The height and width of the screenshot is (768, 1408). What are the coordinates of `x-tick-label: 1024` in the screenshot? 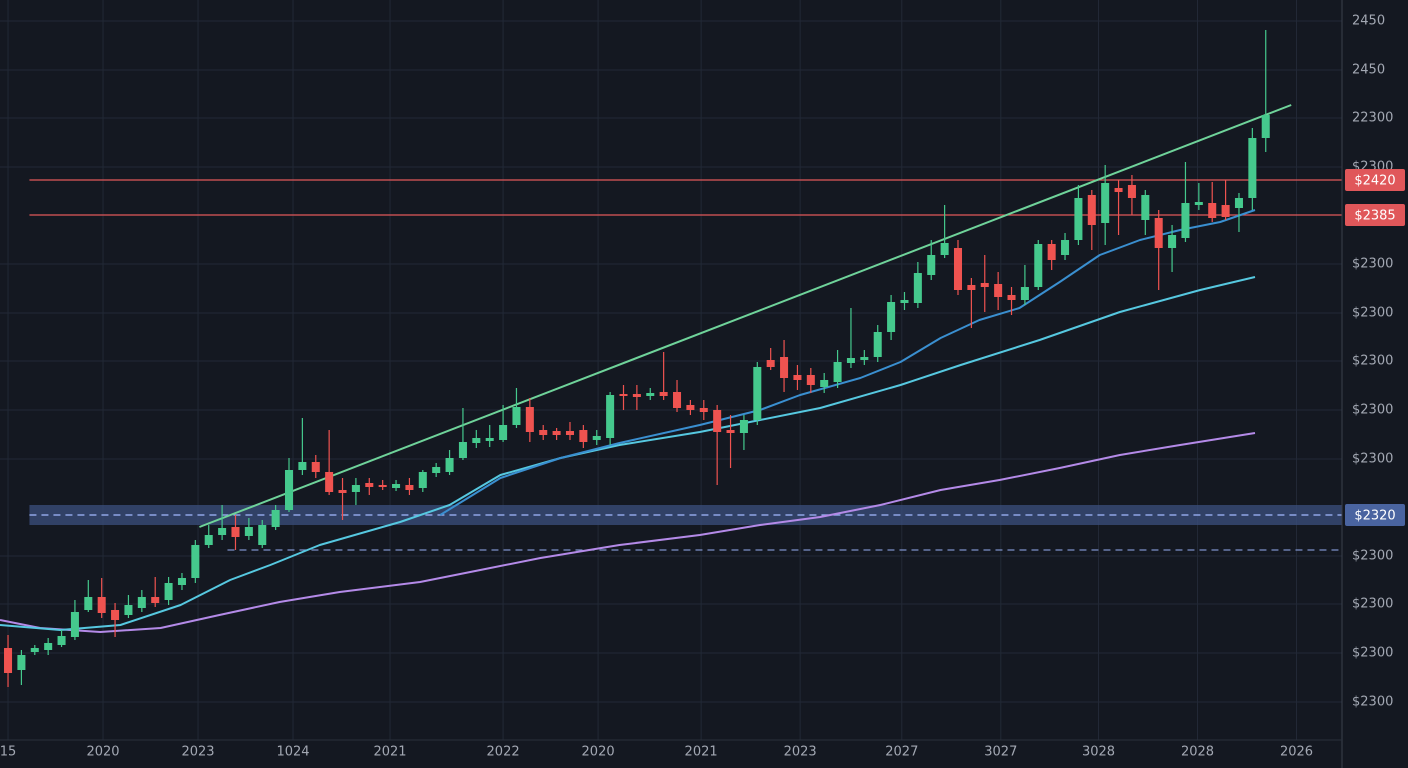 It's located at (292, 752).